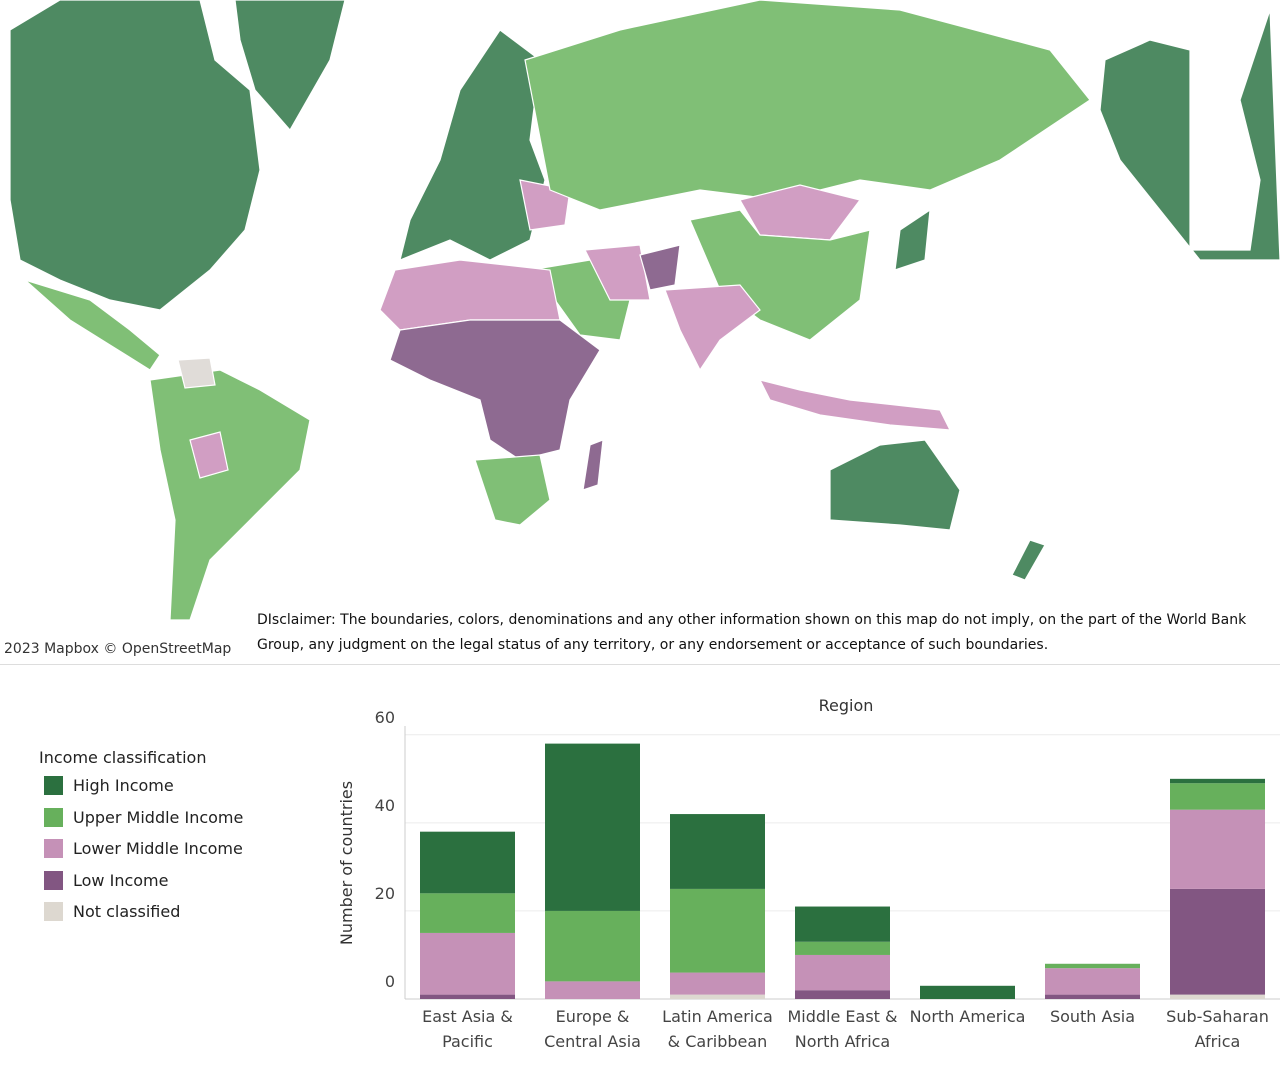  I want to click on north-america, so click(135, 155).